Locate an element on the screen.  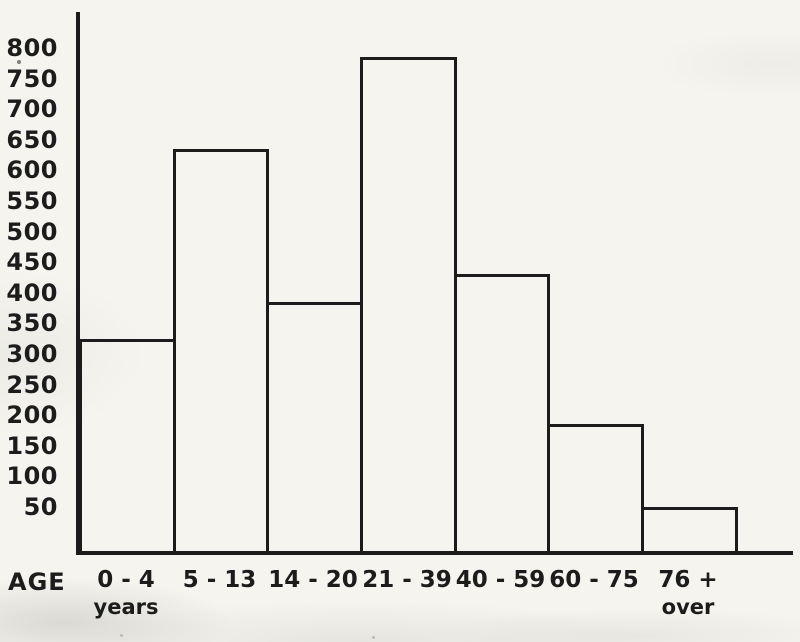
y-tick-label-200: 200 is located at coordinates (32, 415).